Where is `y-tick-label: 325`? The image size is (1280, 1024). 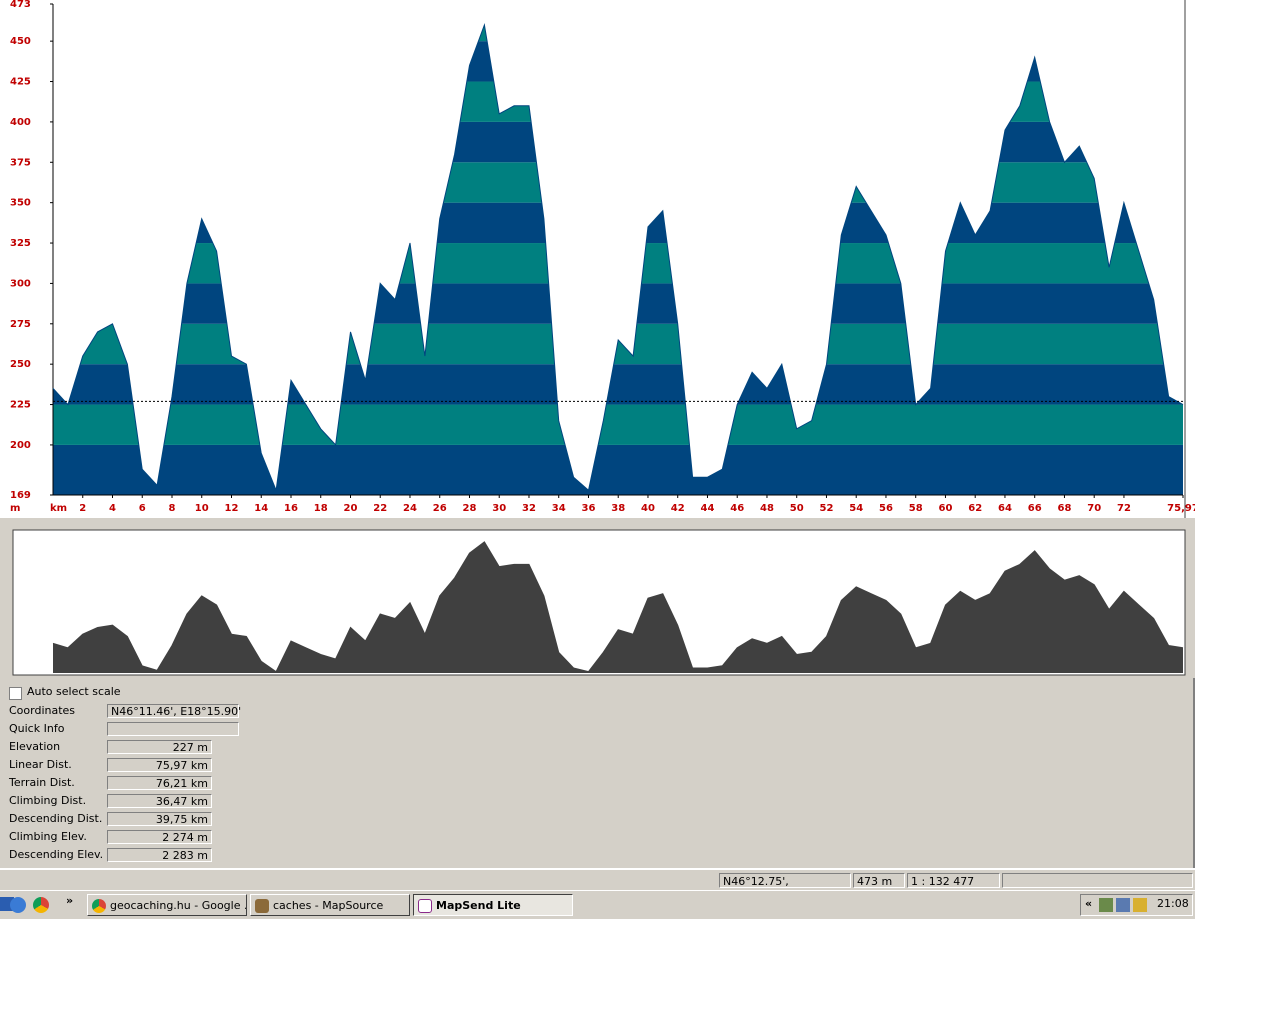
y-tick-label: 325 is located at coordinates (20, 243).